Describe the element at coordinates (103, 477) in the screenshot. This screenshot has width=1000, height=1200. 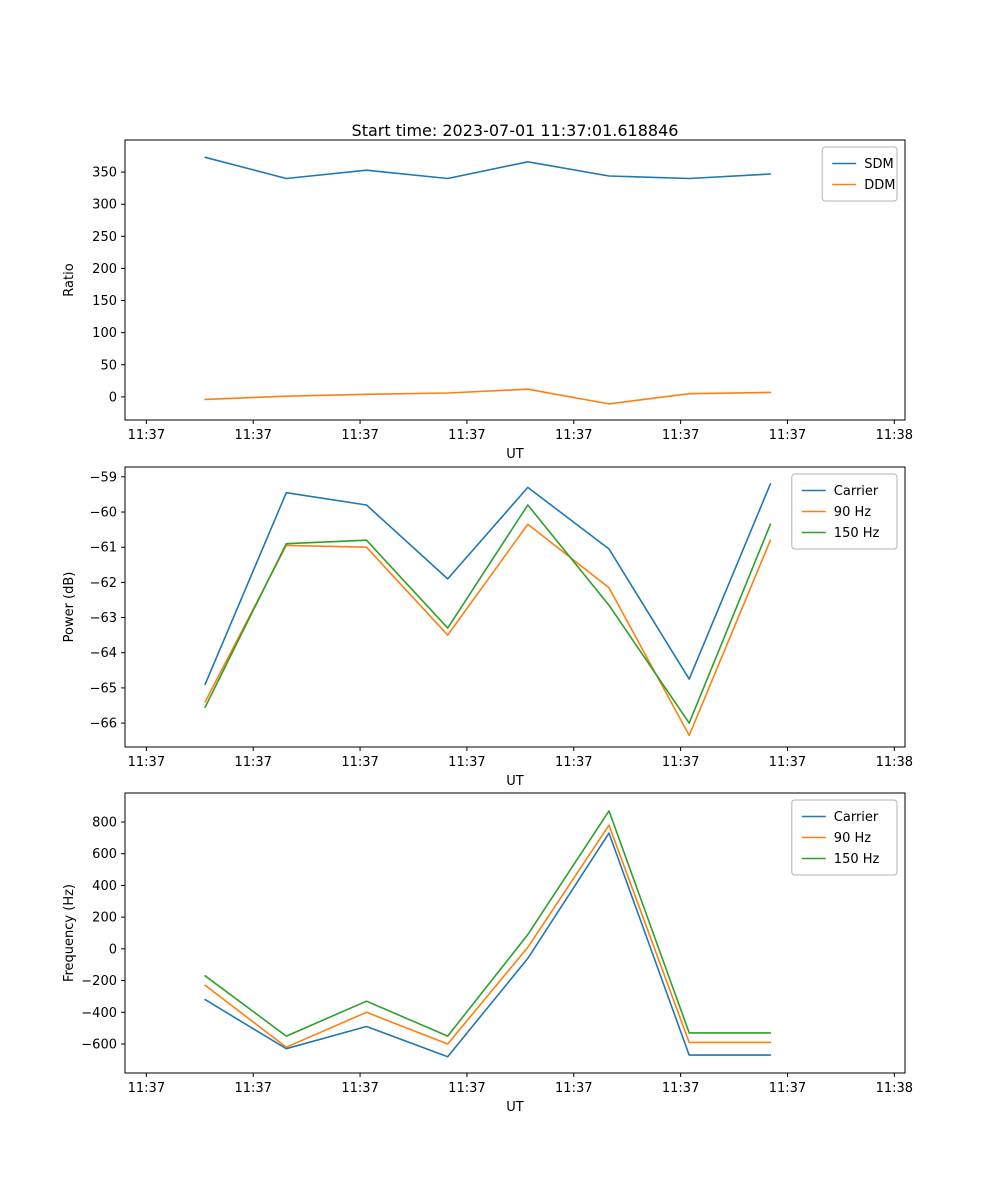
I see `y-tick-label: −59` at that location.